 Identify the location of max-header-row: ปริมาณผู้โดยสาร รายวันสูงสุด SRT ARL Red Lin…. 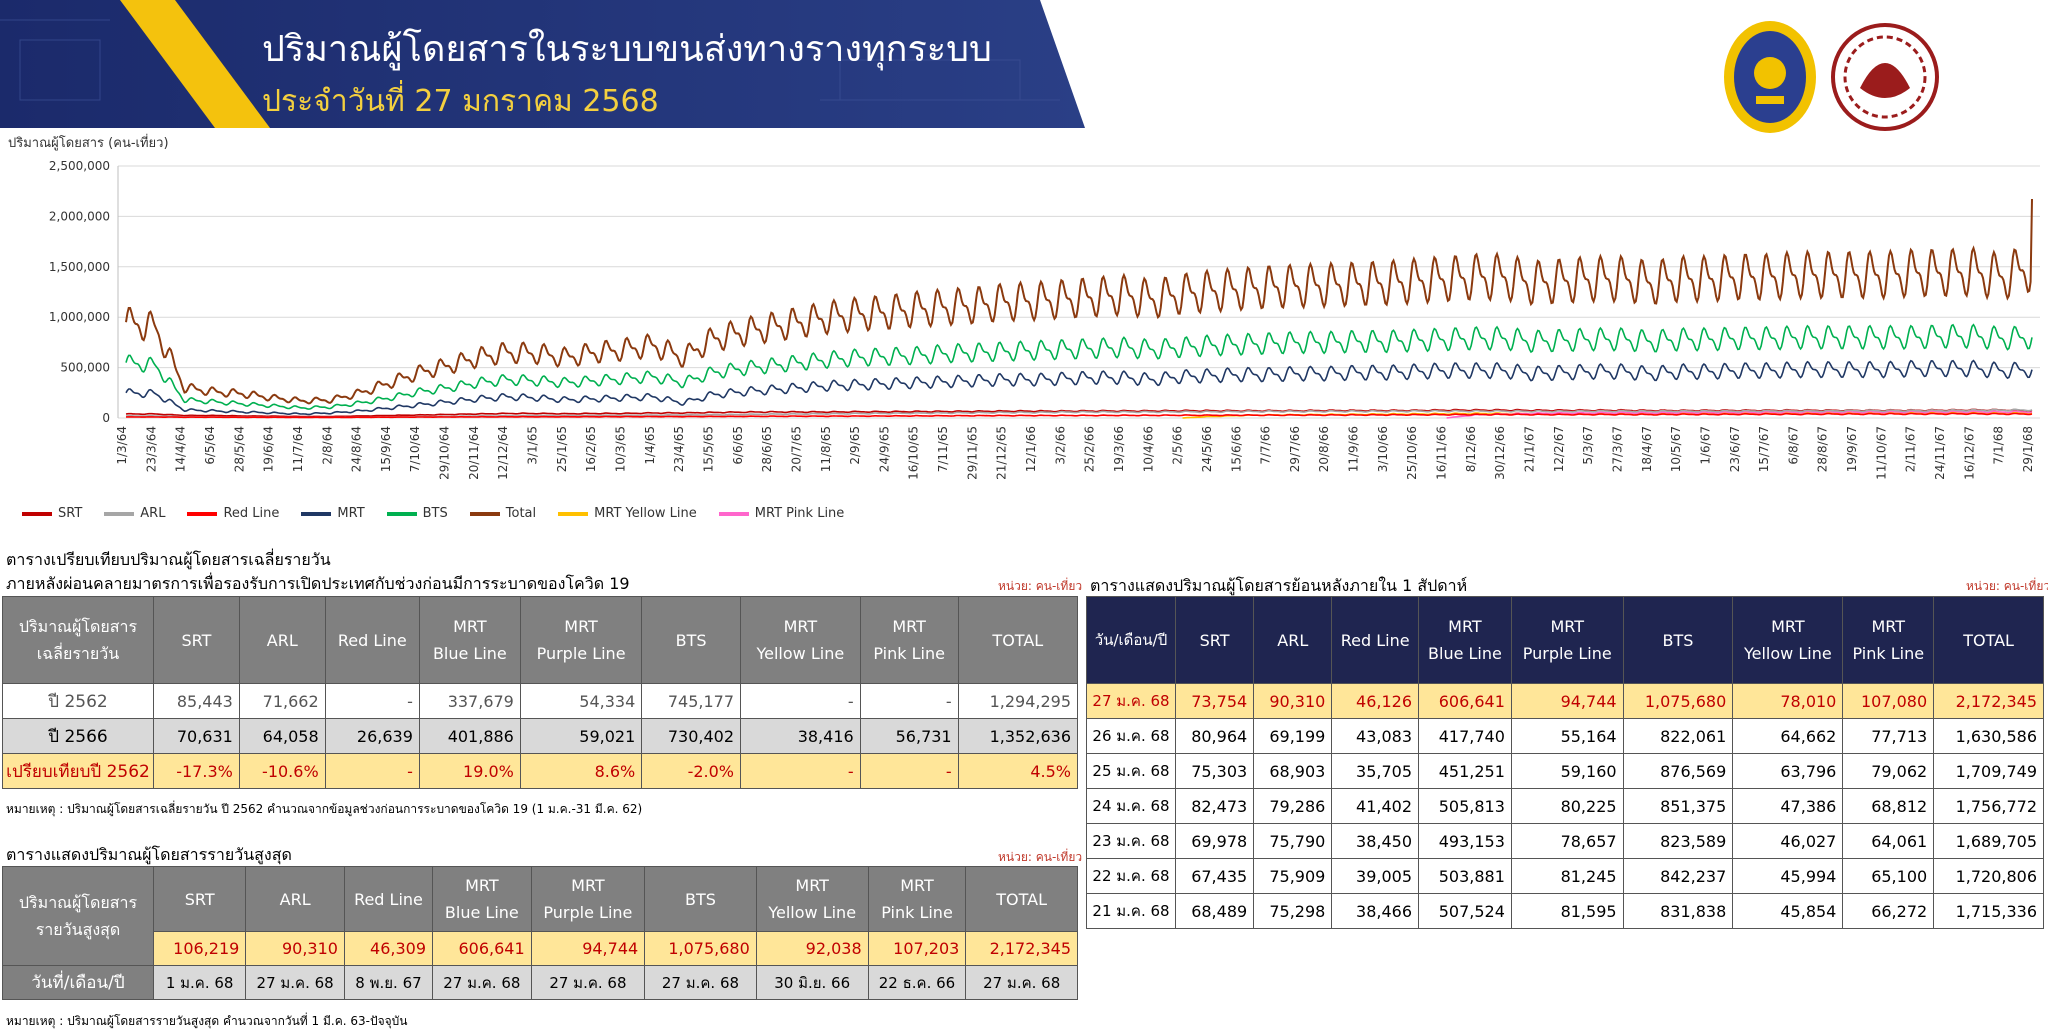
(540, 916).